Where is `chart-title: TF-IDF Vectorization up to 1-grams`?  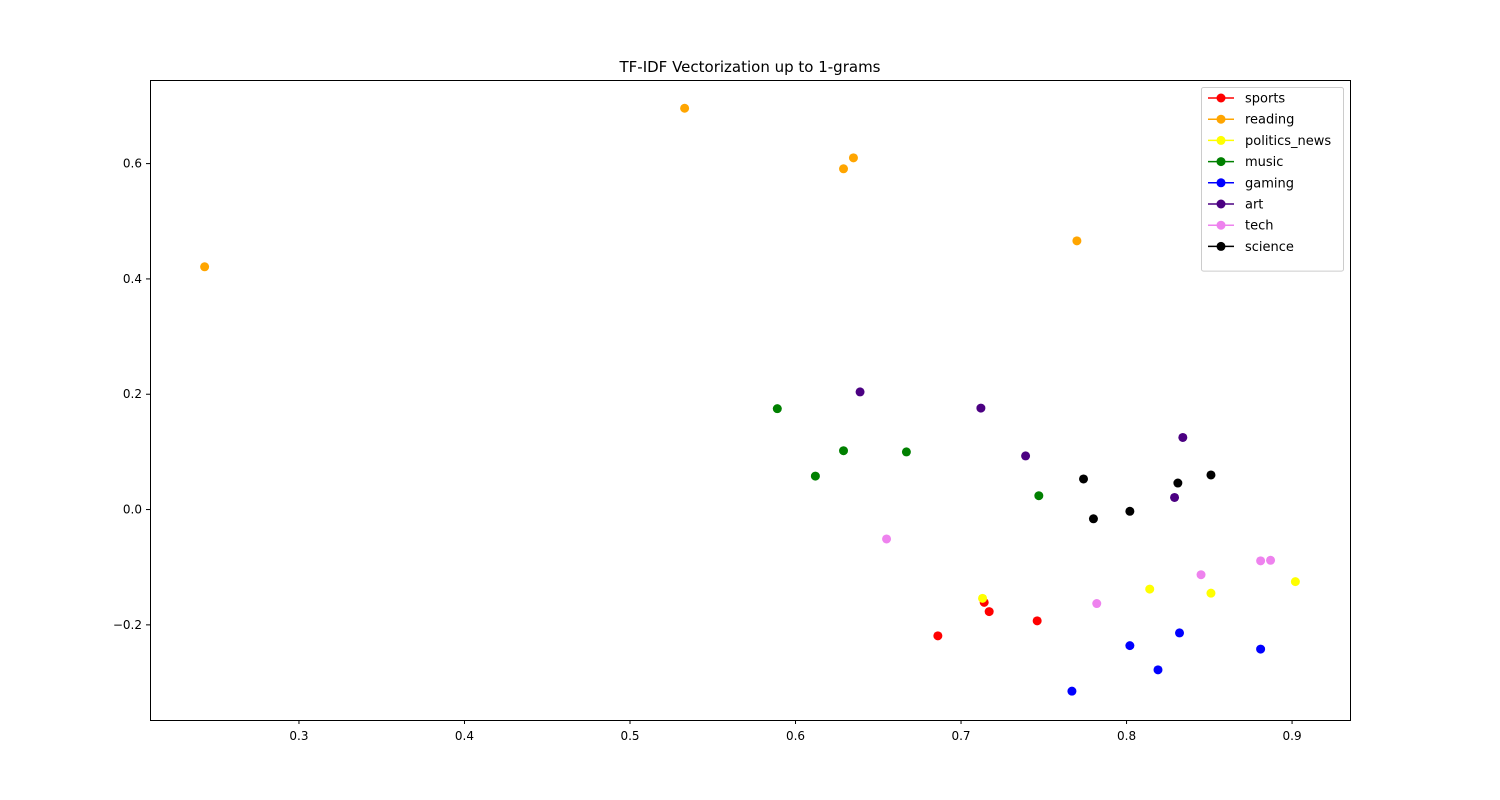 chart-title: TF-IDF Vectorization up to 1-grams is located at coordinates (750, 67).